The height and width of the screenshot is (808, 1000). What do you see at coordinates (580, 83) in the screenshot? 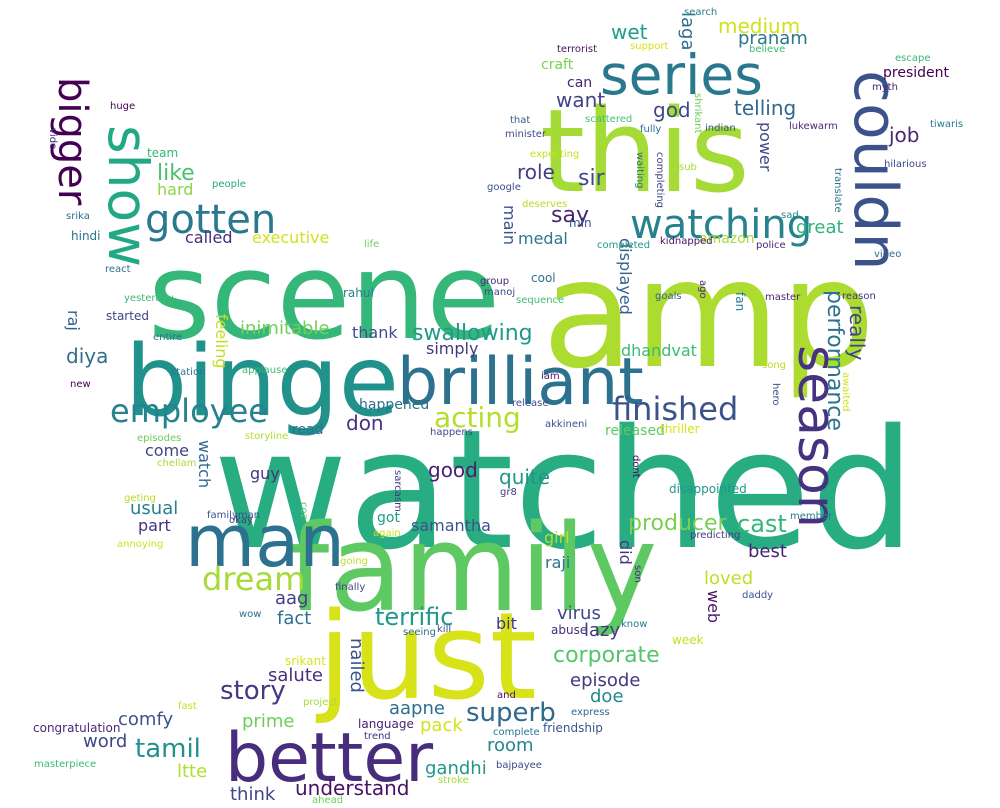
I see `cloud-word: can` at bounding box center [580, 83].